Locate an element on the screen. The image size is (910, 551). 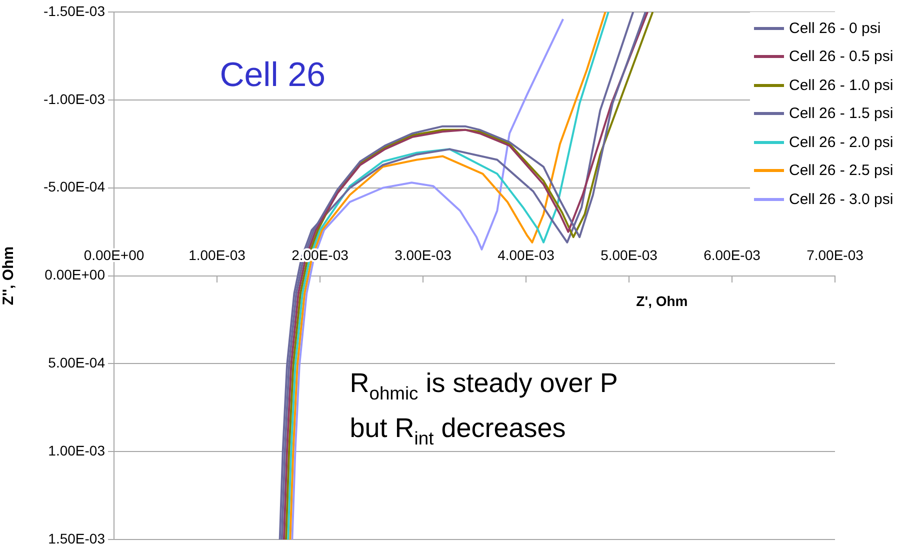
x-tick-label: 1.00E-03 is located at coordinates (217, 255).